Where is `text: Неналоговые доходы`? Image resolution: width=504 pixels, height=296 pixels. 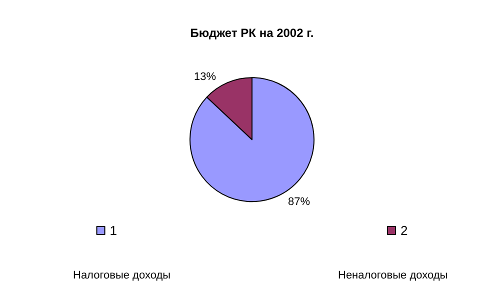 text: Неналоговые доходы is located at coordinates (393, 276).